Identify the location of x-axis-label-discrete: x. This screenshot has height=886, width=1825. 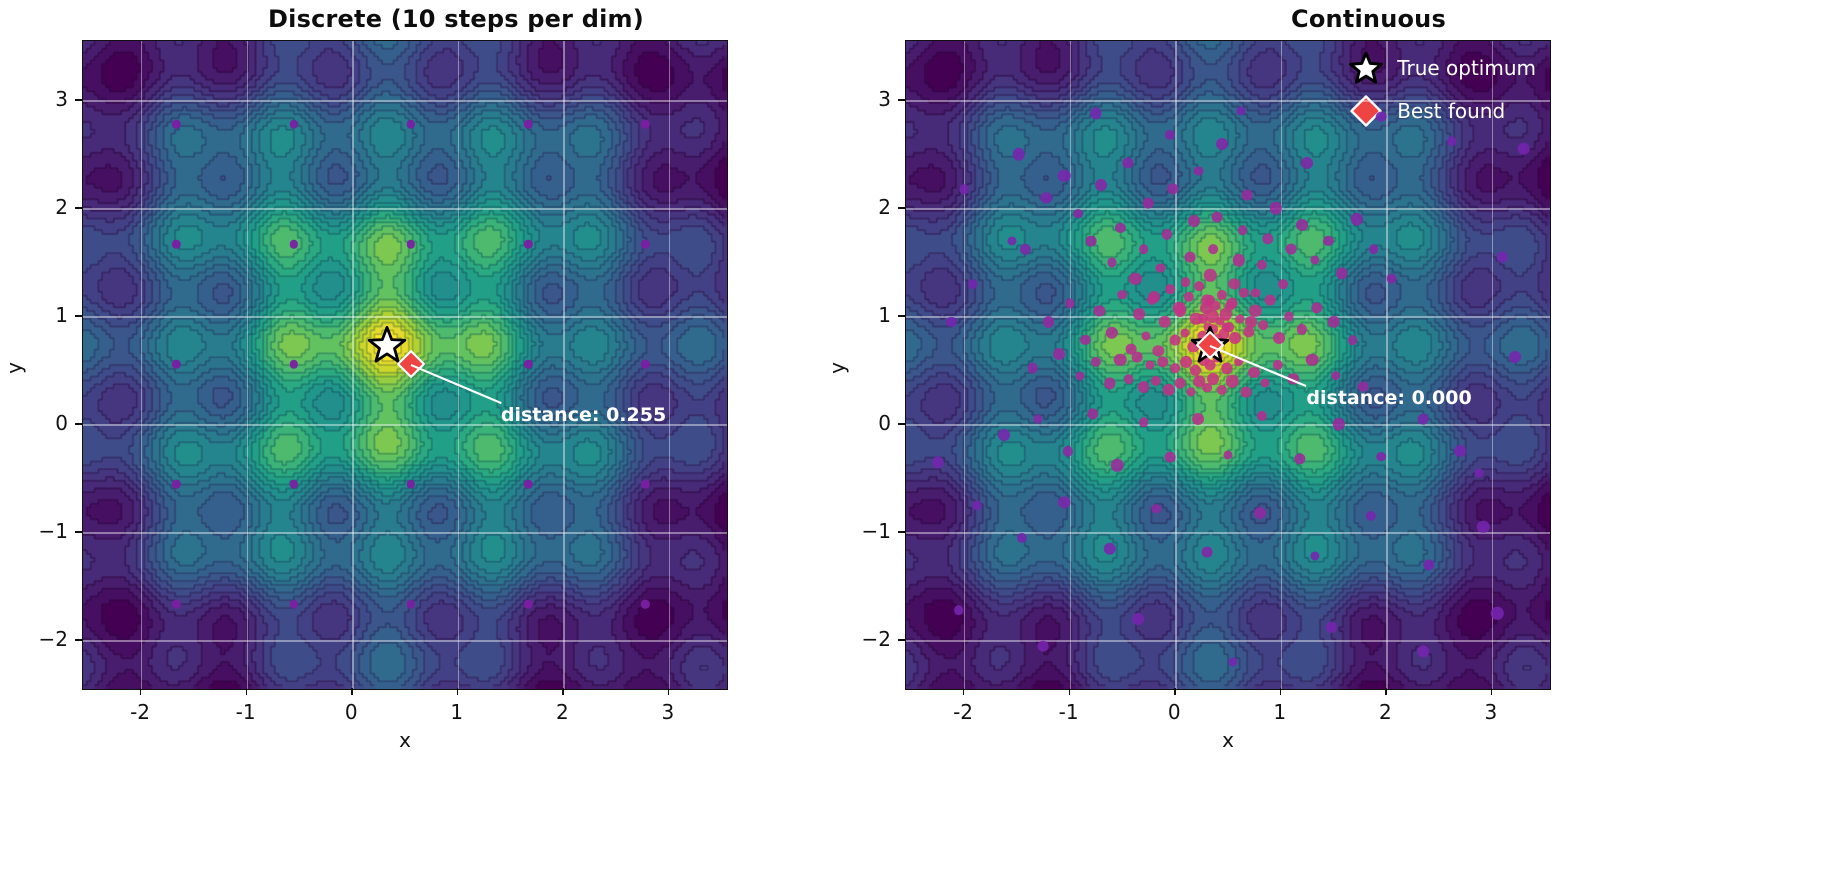
(405, 740).